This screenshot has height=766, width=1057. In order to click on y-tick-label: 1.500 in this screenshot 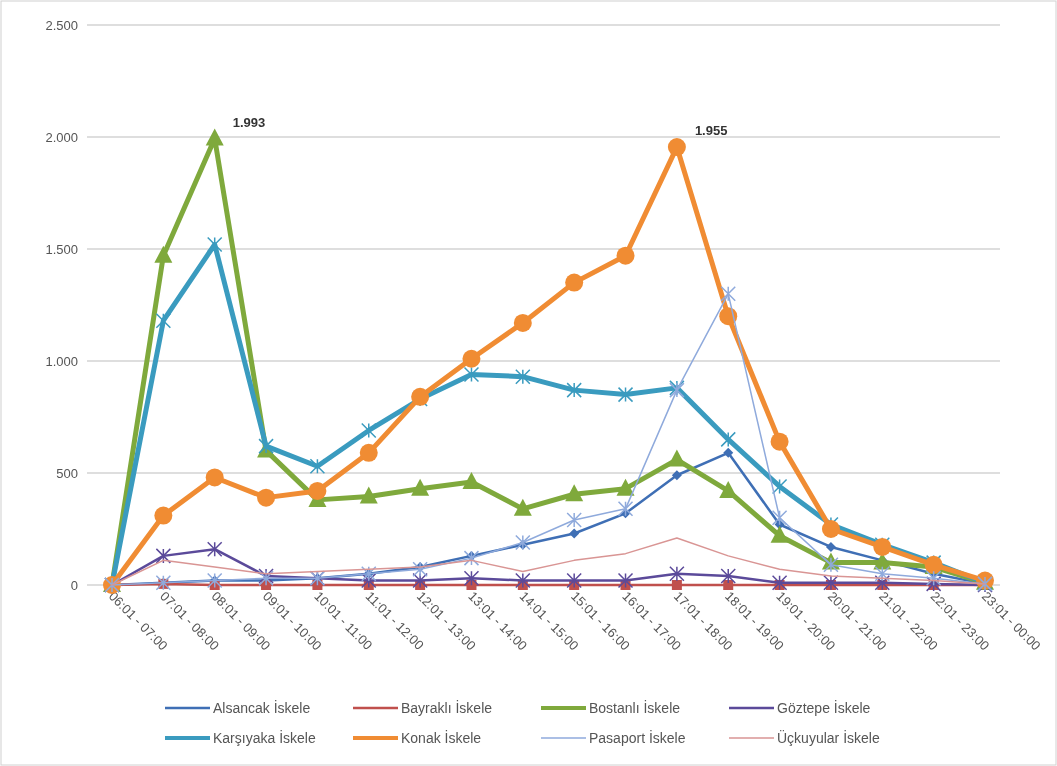, I will do `click(61, 249)`.